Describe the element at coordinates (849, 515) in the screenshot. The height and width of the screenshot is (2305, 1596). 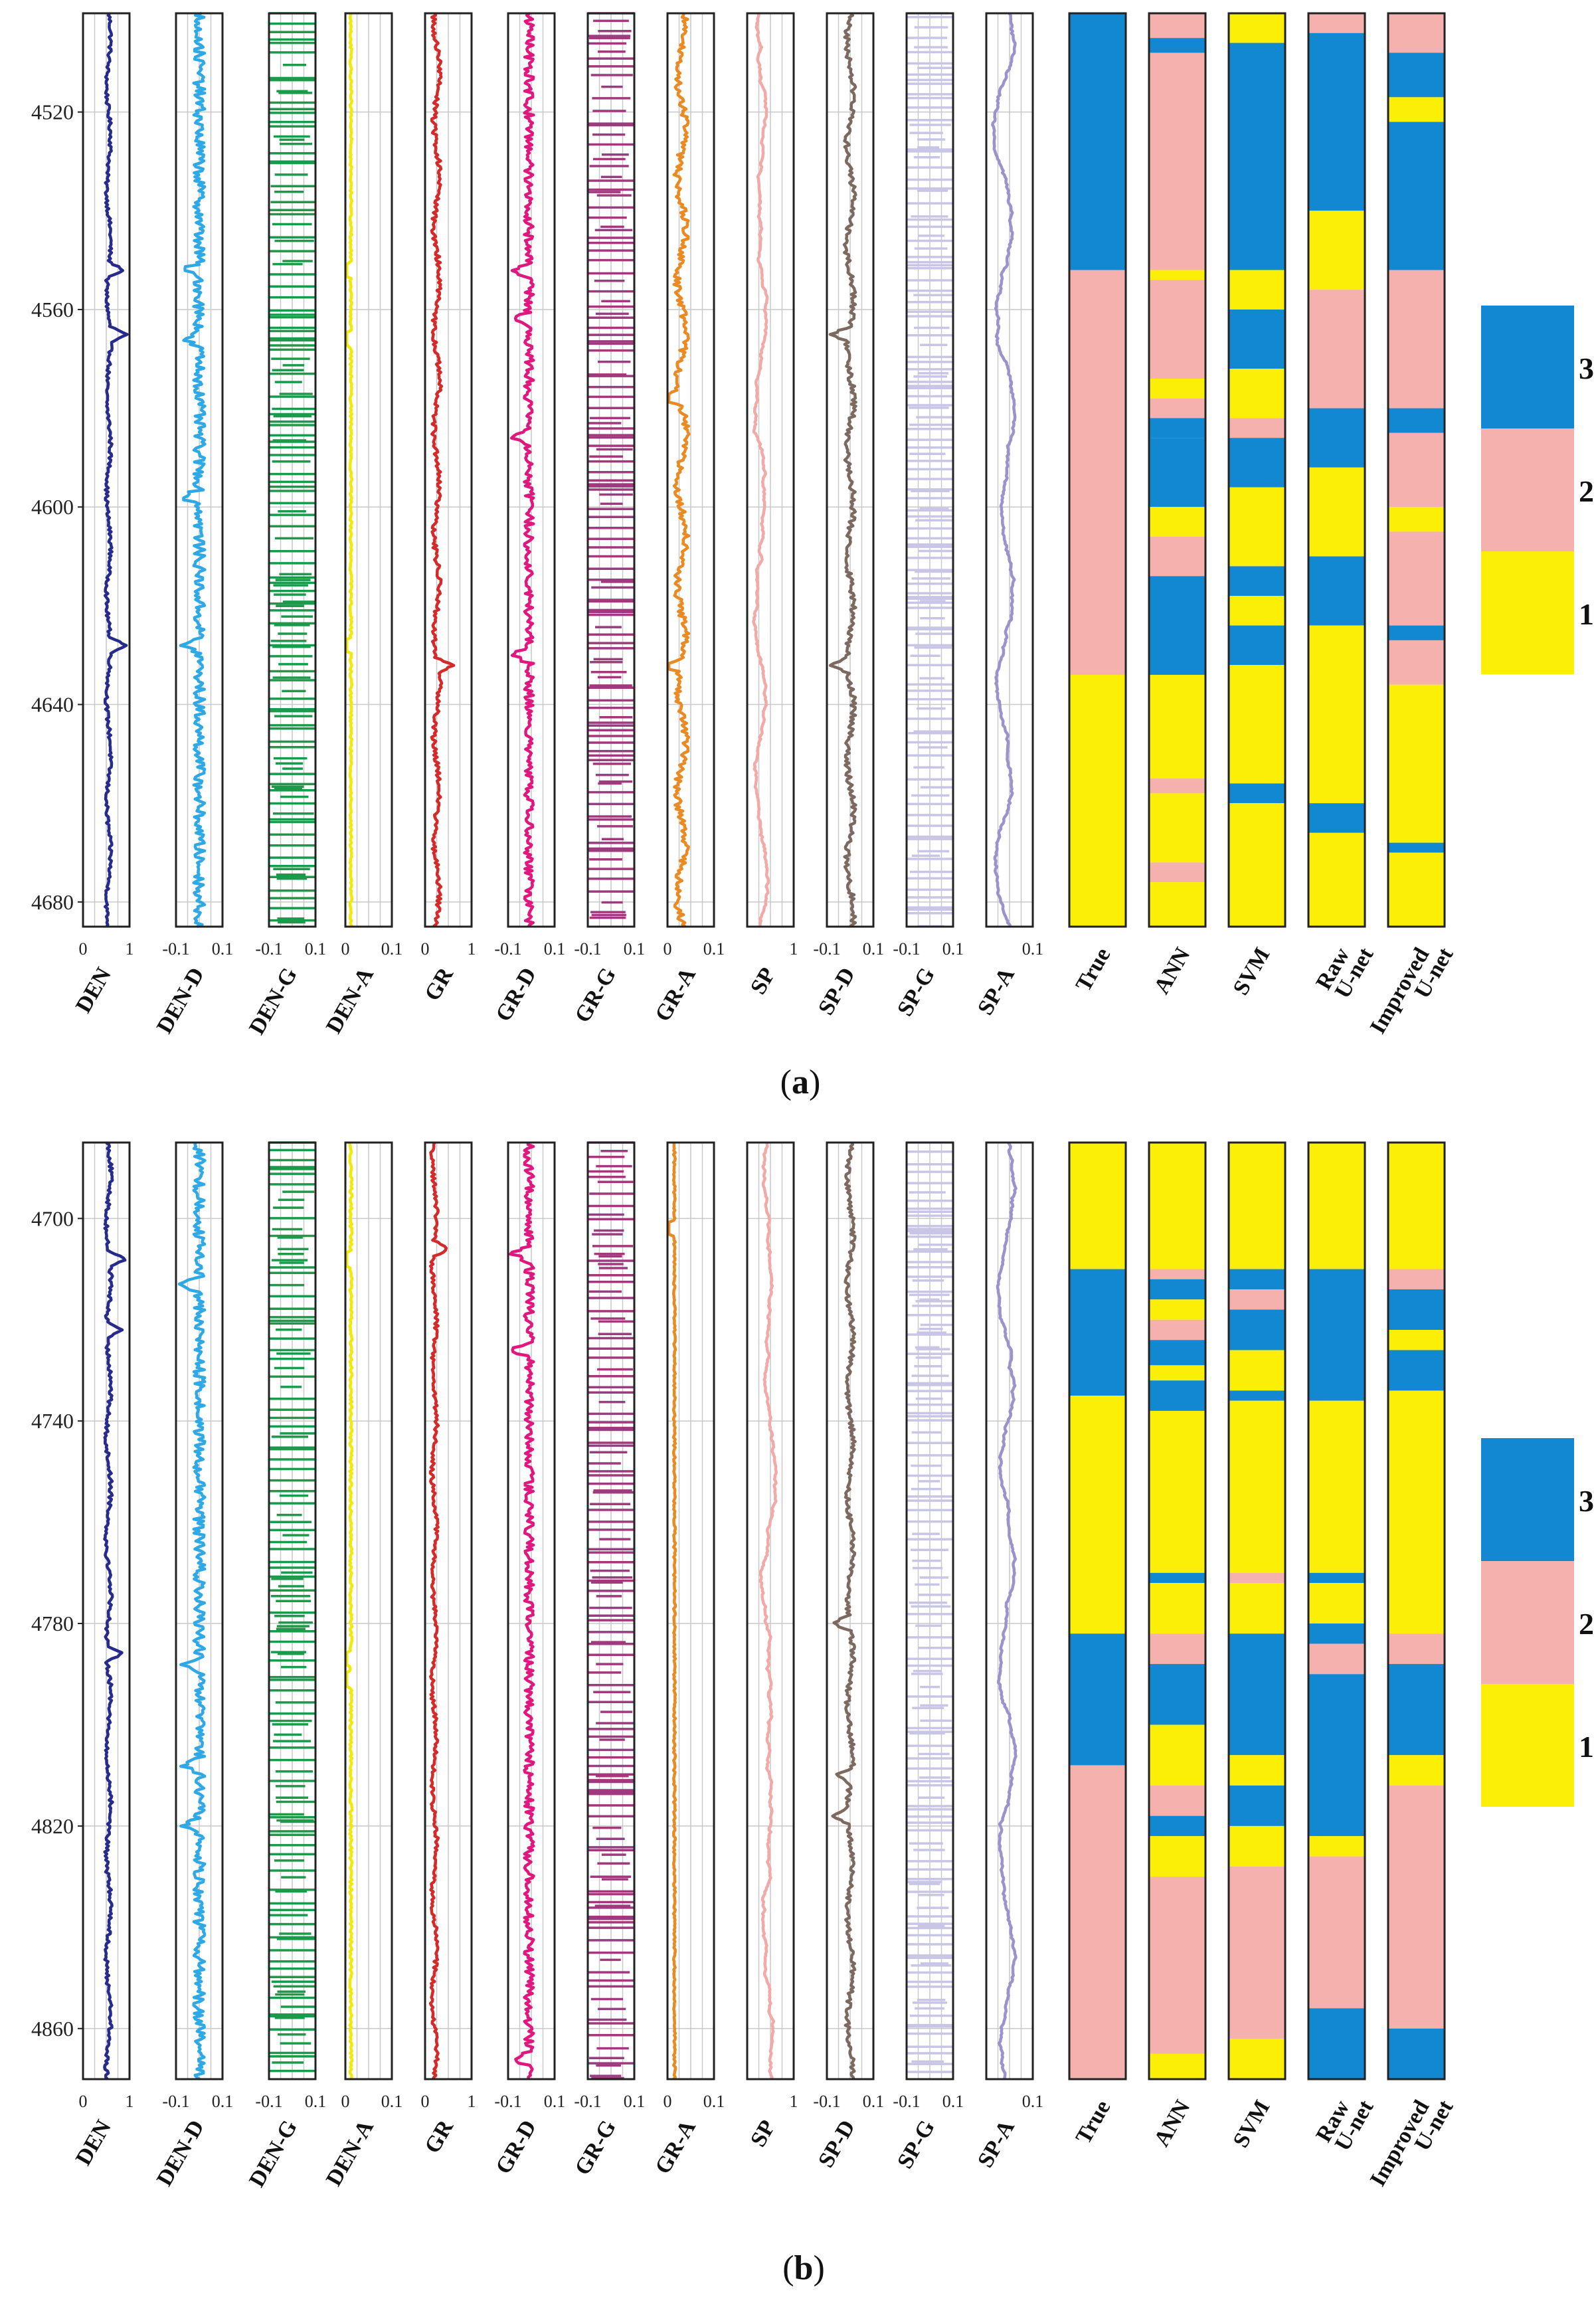
I see `track-sp-d: -0.1 0.1SP-D` at that location.